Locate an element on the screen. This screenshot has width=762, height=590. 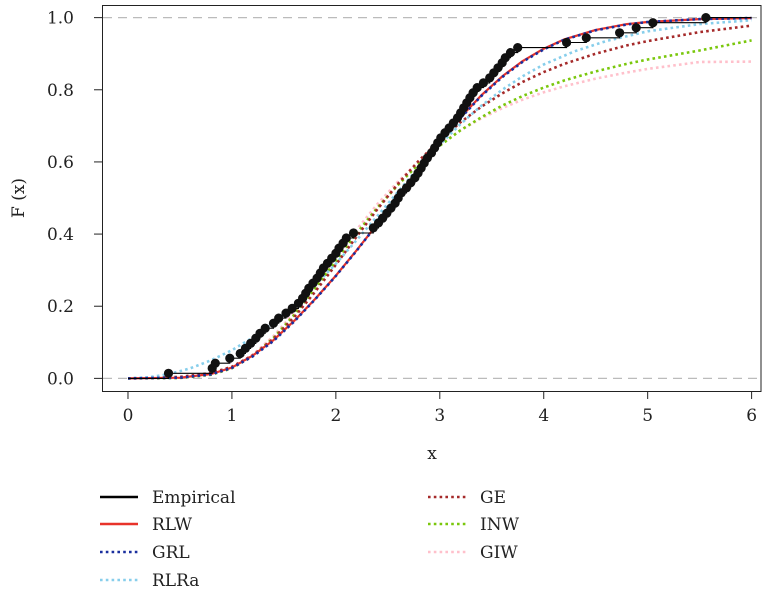
legend-item-inw: INW is located at coordinates (474, 525).